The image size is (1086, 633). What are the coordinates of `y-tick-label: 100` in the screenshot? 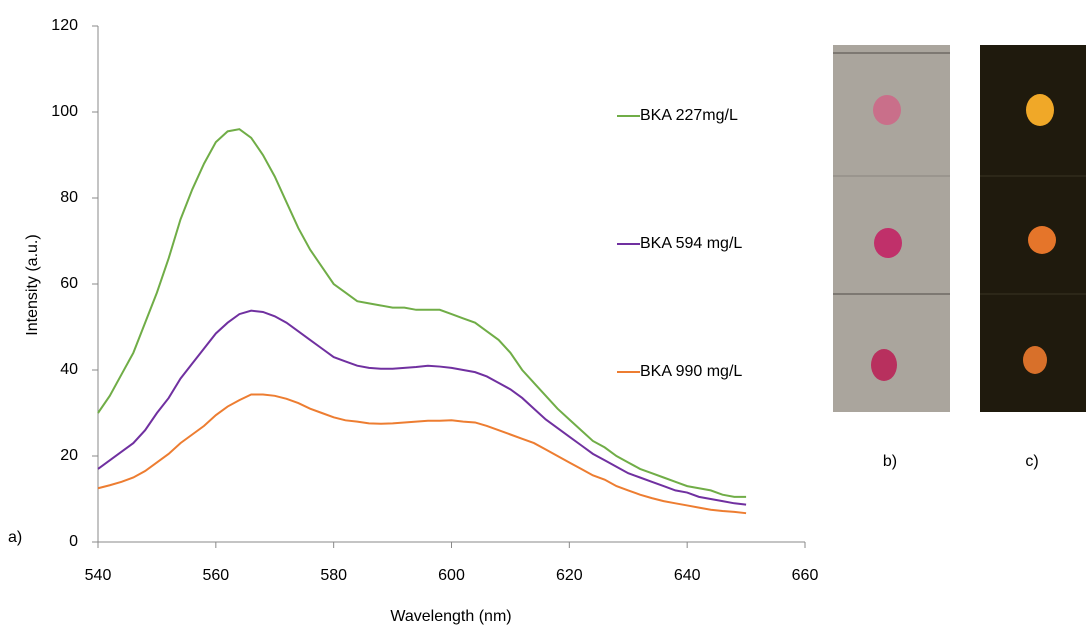 It's located at (64, 111).